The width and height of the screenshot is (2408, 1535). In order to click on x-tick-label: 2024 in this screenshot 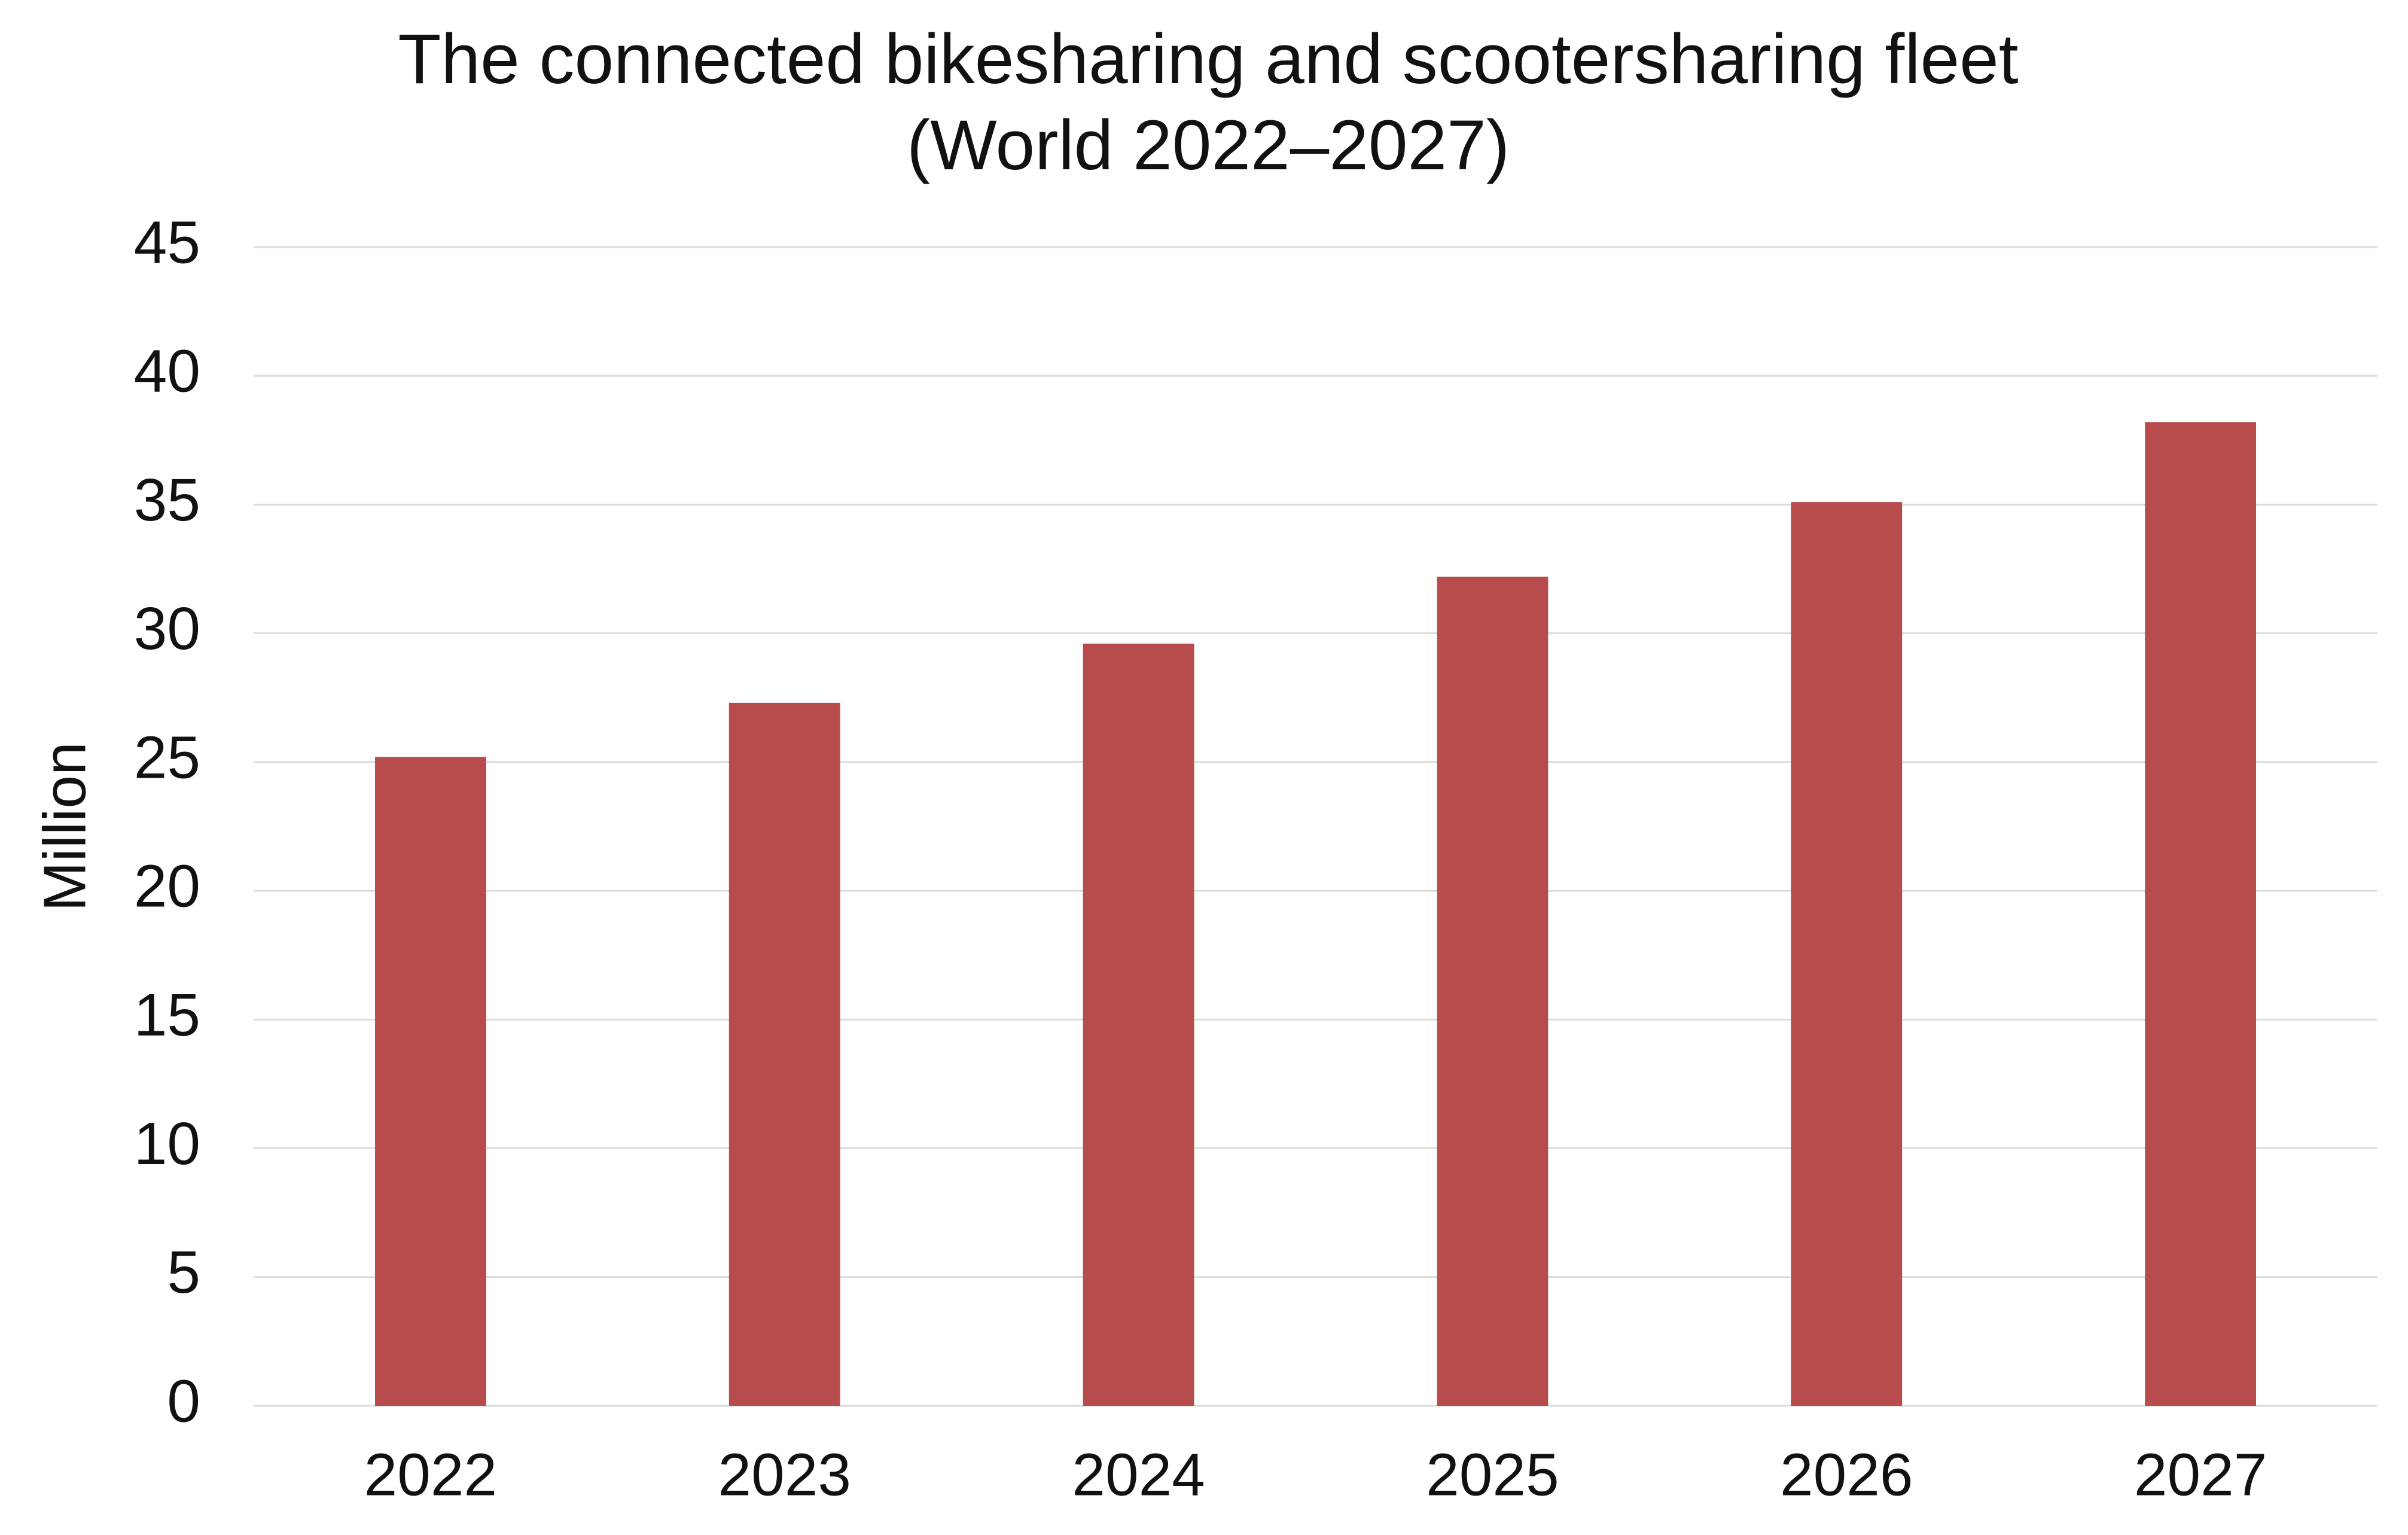, I will do `click(1138, 1474)`.